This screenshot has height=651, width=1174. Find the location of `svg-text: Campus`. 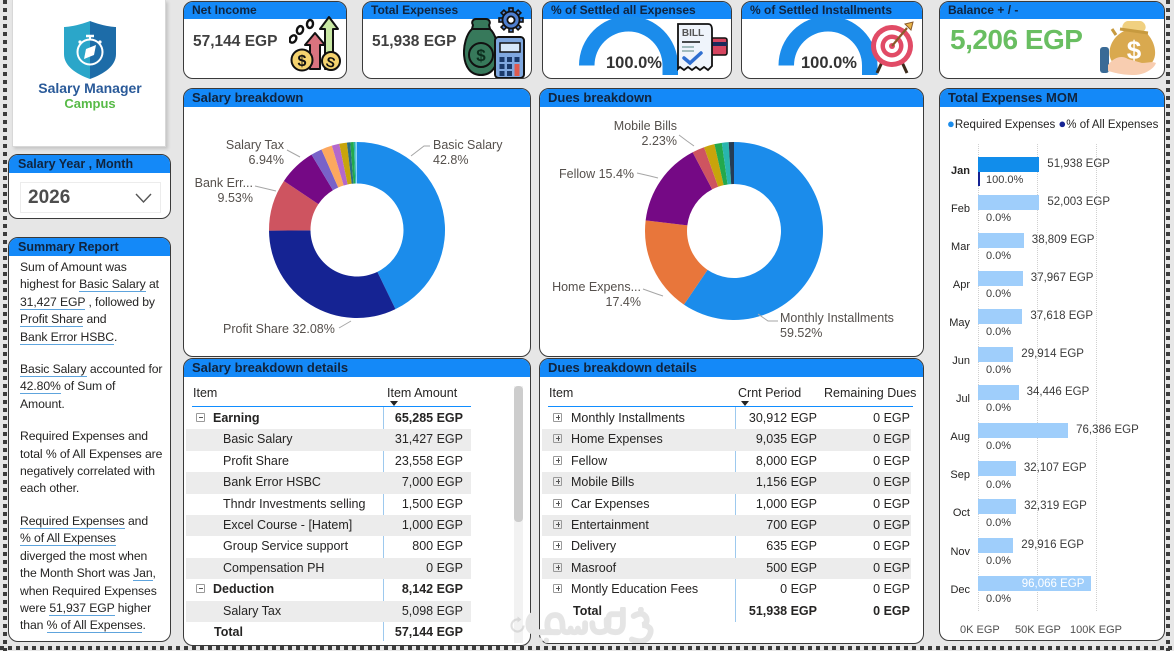

svg-text: Campus is located at coordinates (89, 103).